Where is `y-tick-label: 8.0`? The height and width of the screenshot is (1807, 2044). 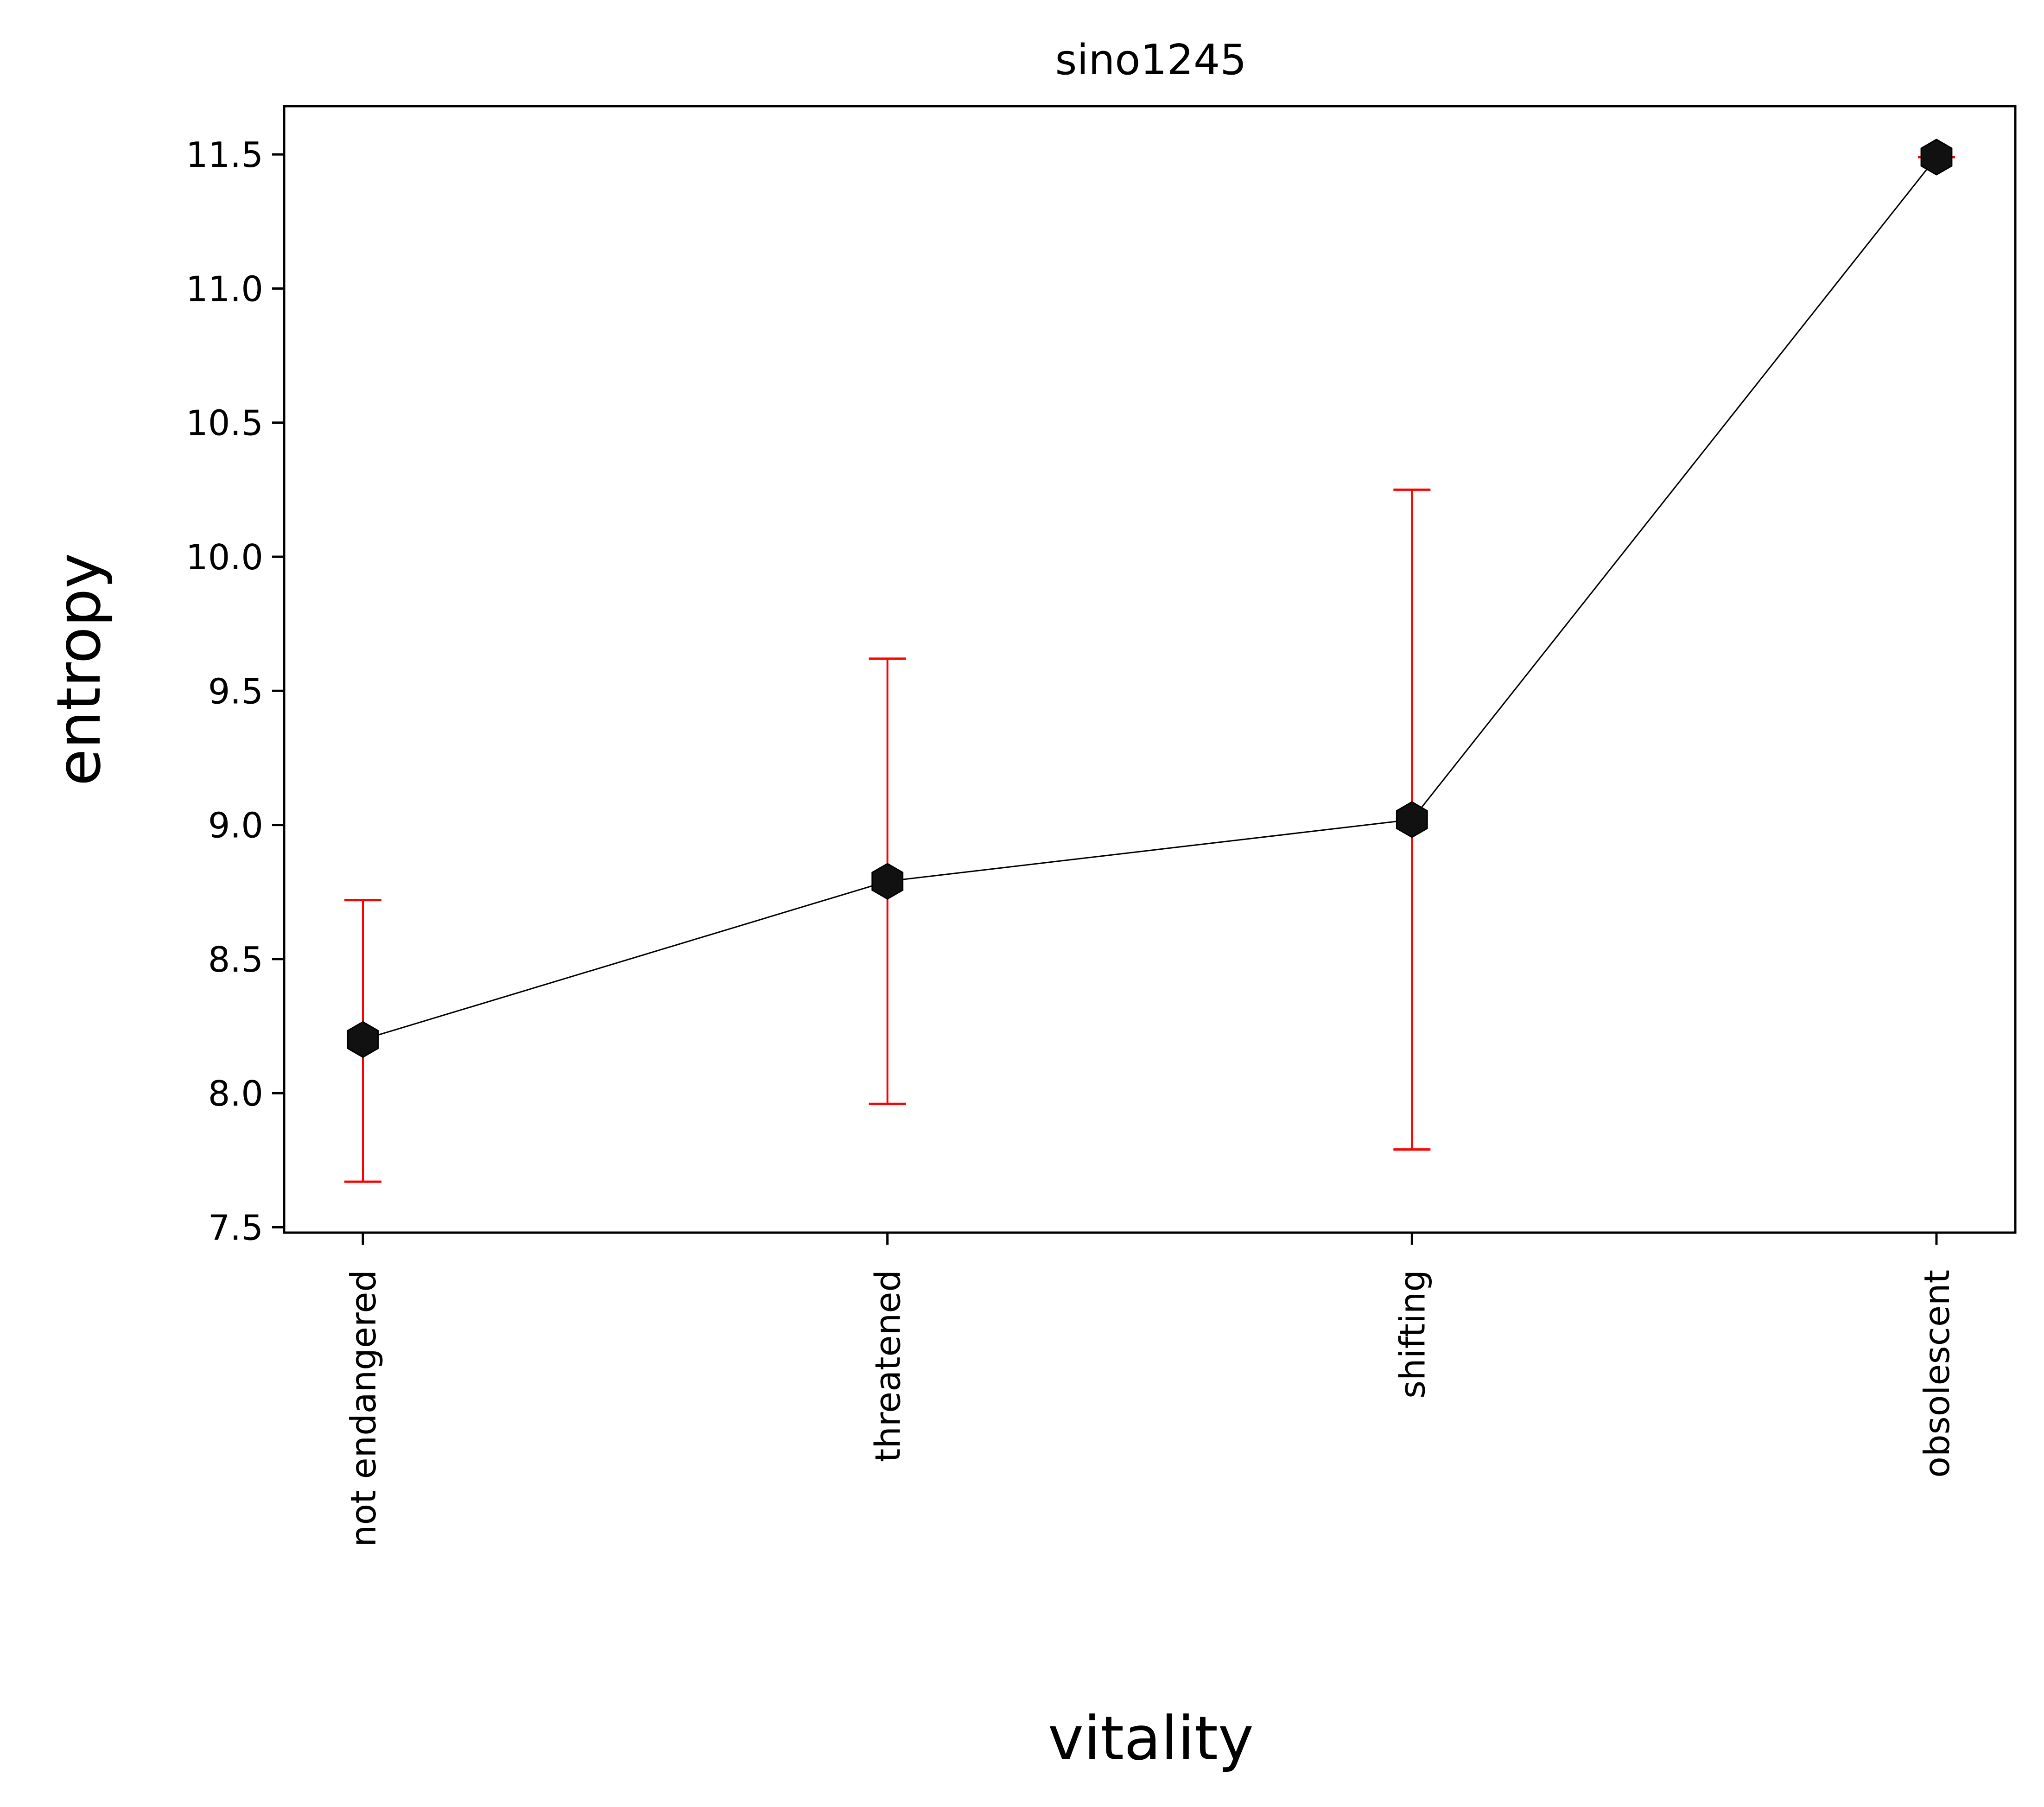
y-tick-label: 8.0 is located at coordinates (235, 1093).